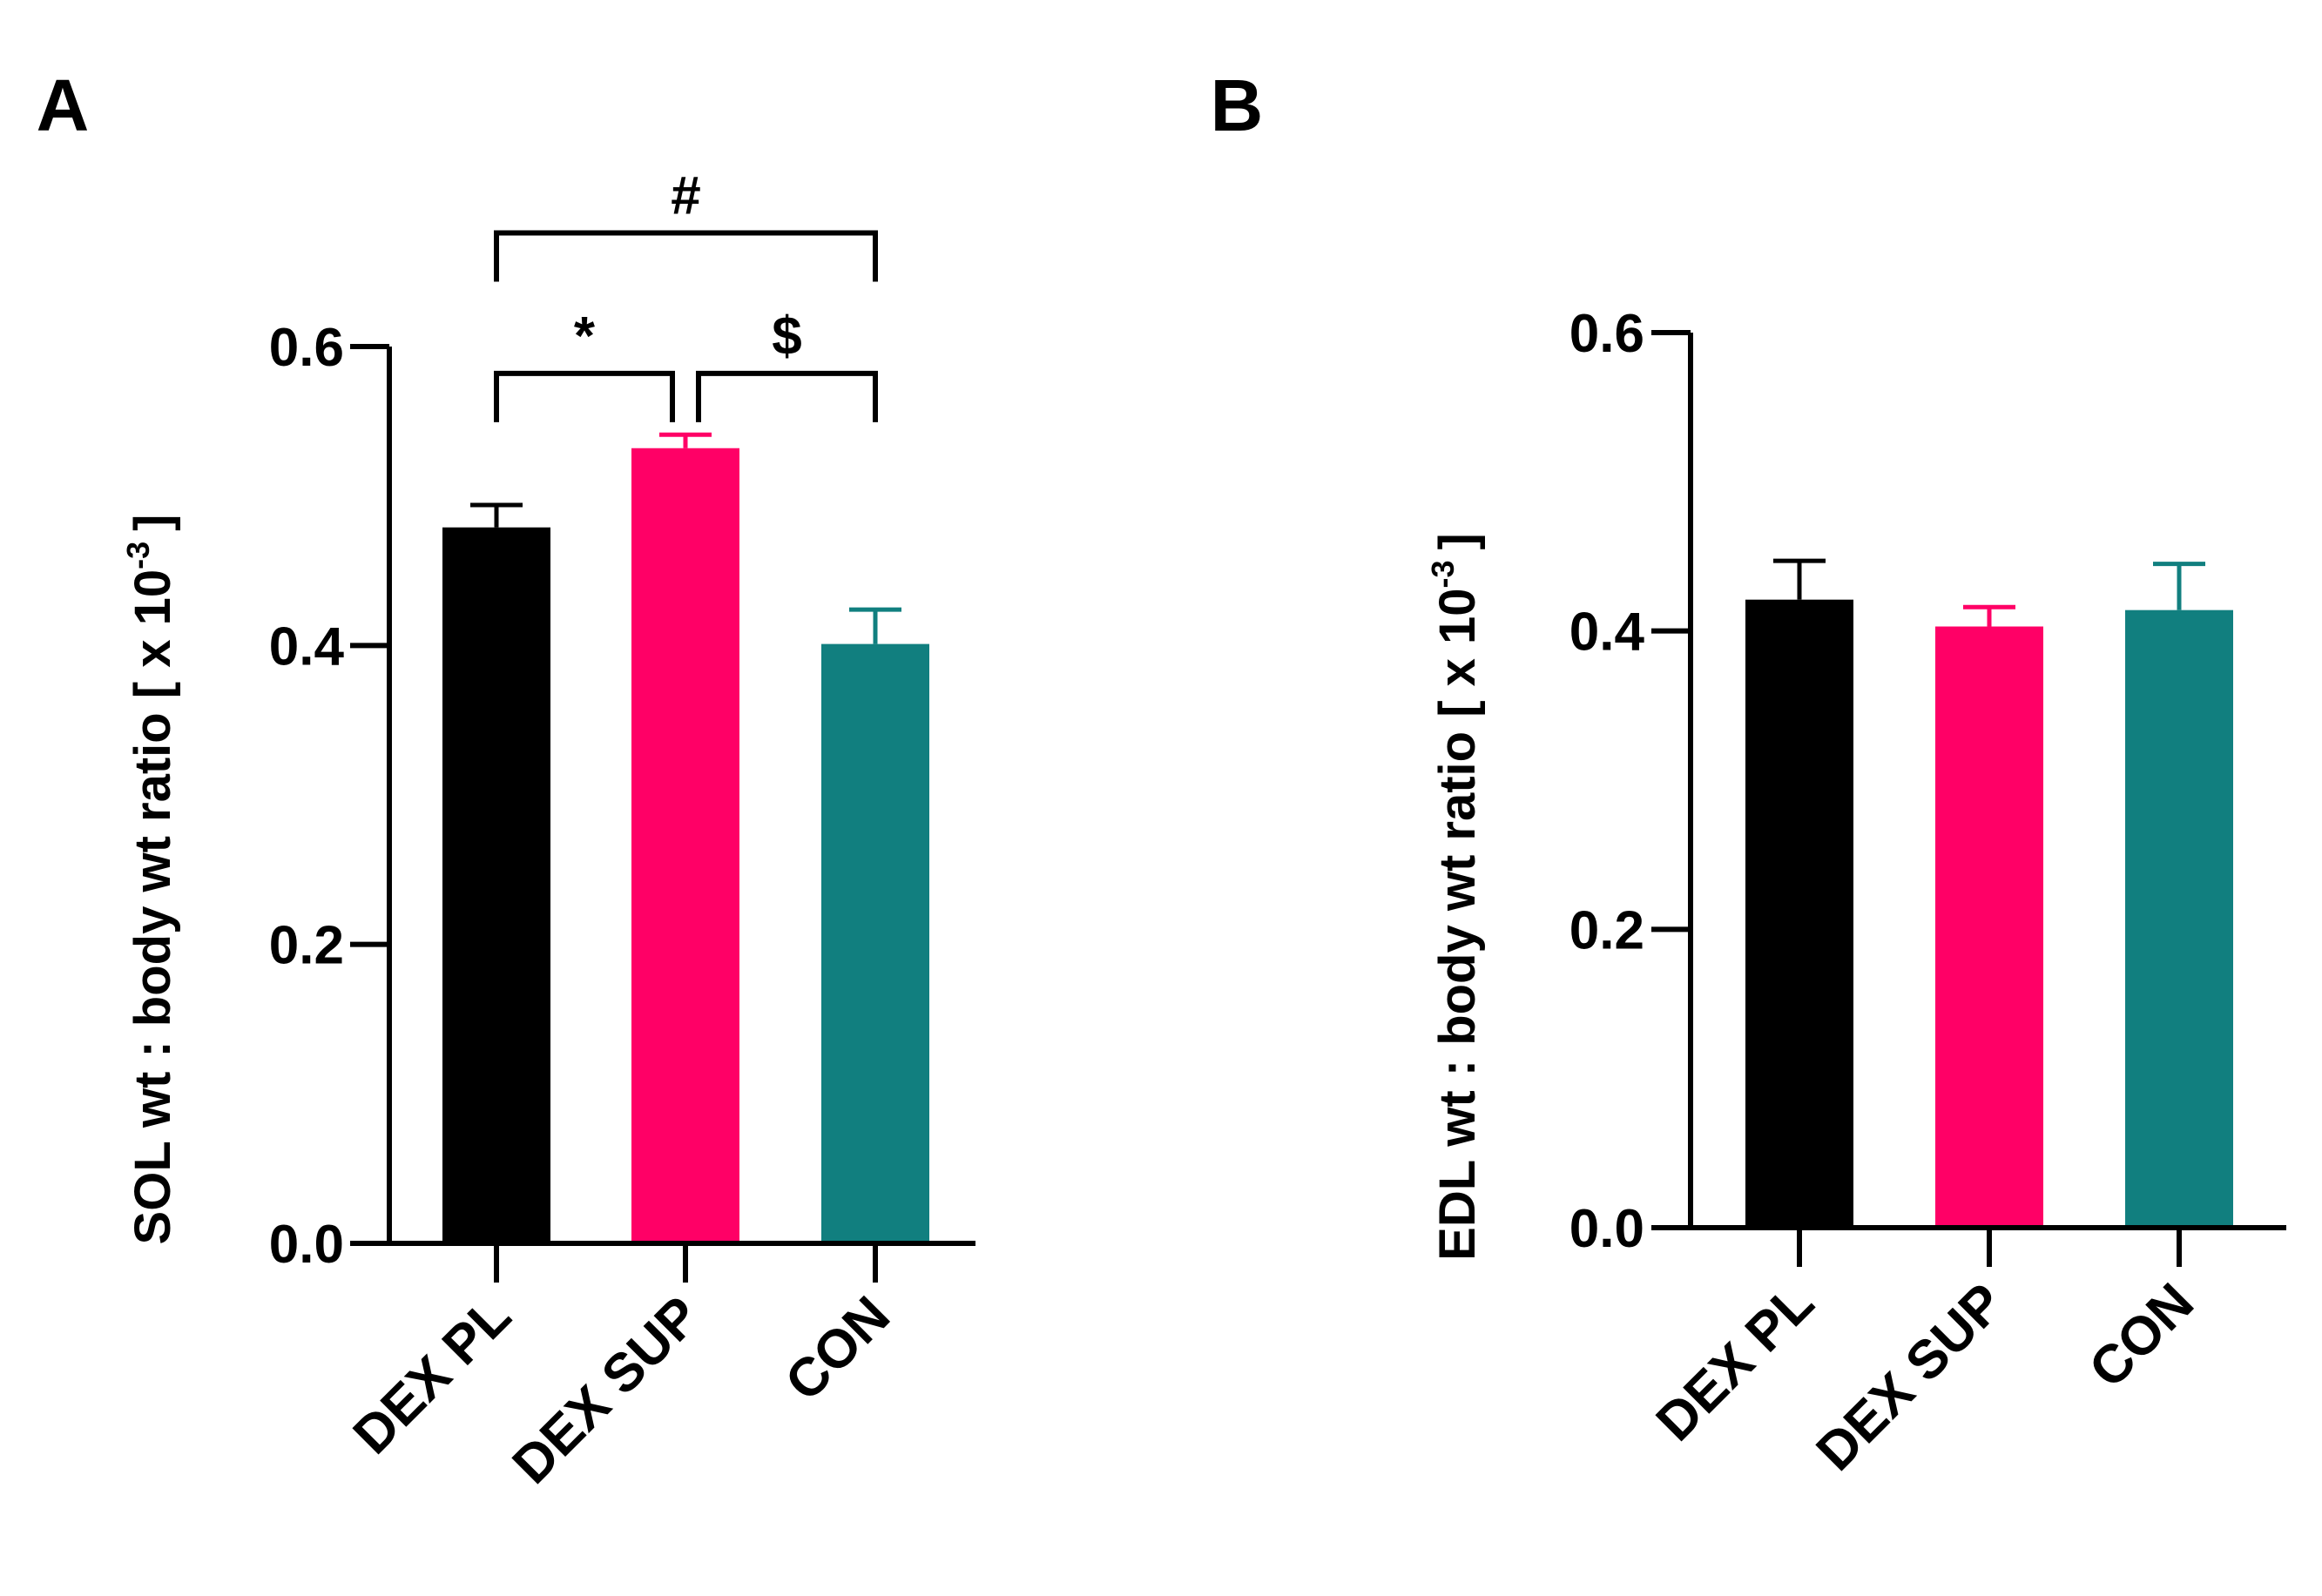  What do you see at coordinates (306, 348) in the screenshot?
I see `panel-a-y-tick-label-3: 0.6` at bounding box center [306, 348].